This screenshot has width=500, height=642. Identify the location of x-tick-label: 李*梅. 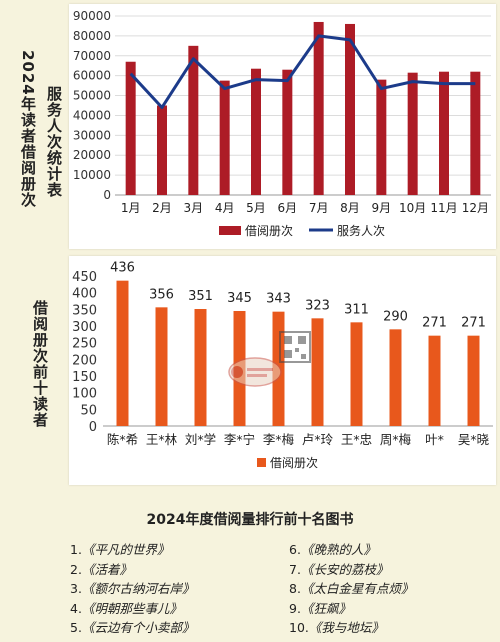
(278, 439).